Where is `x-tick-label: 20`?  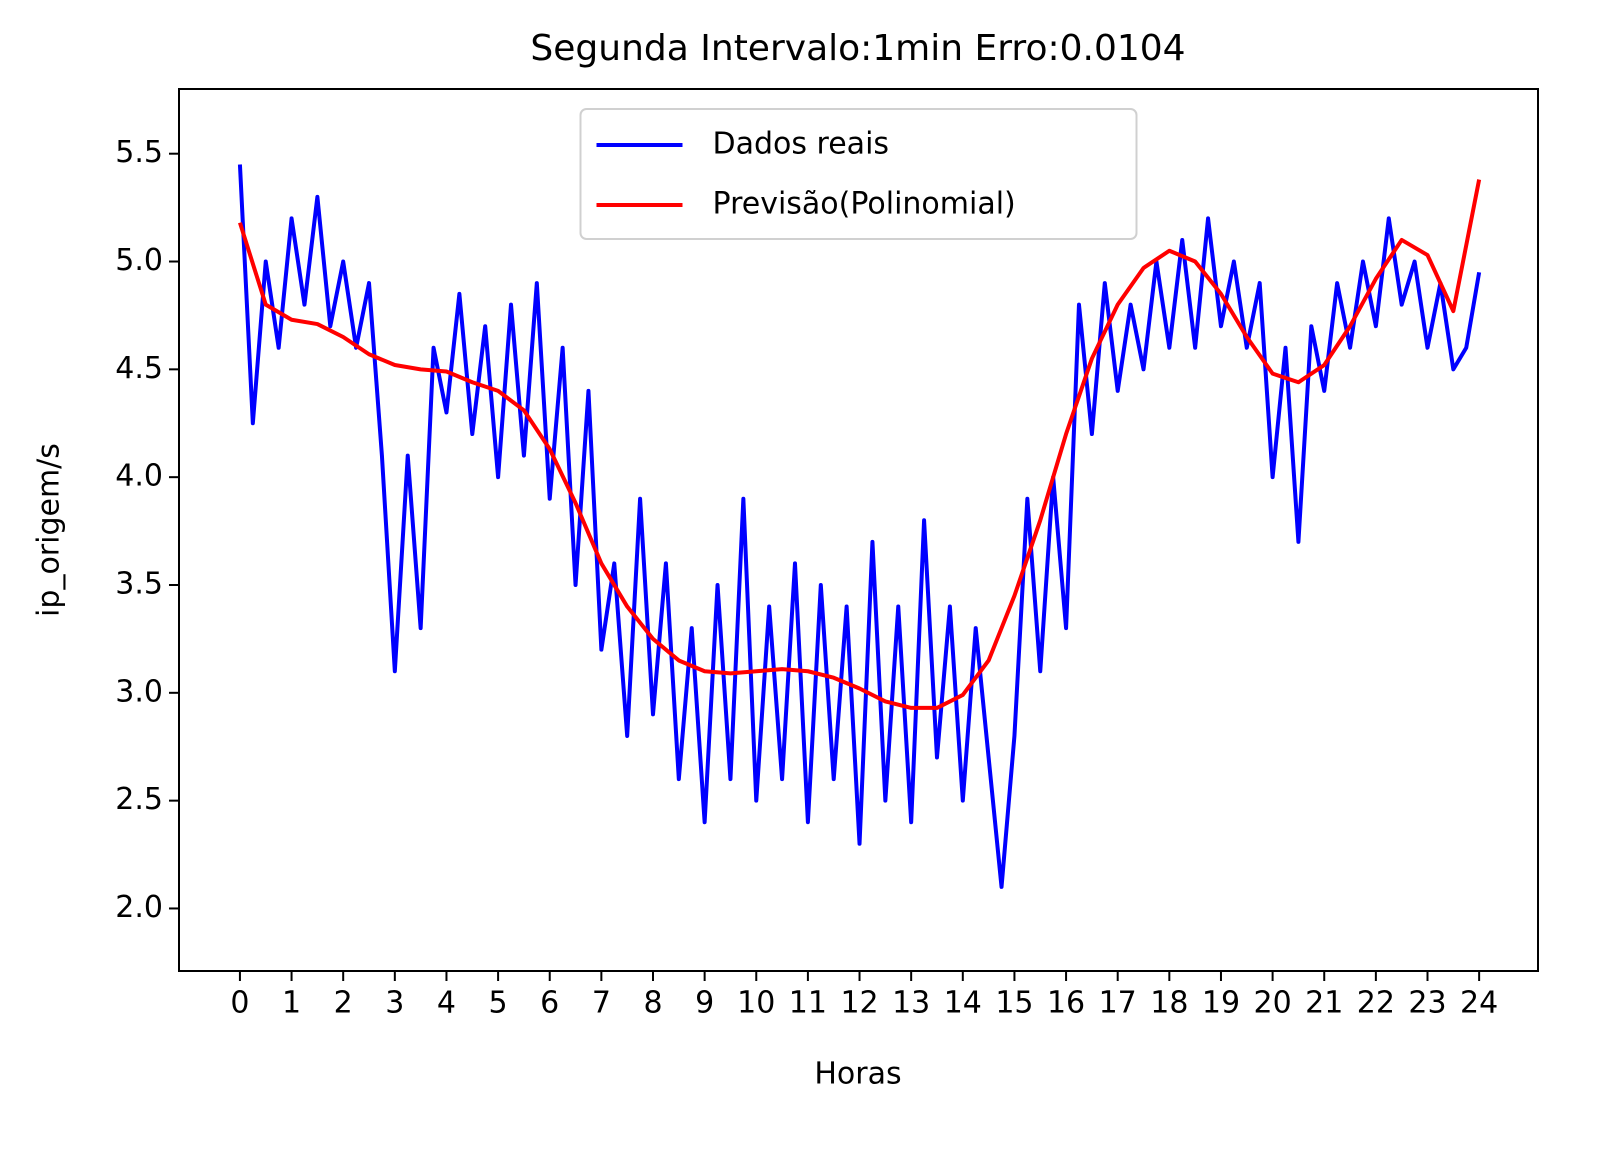
x-tick-label: 20 is located at coordinates (1273, 1003).